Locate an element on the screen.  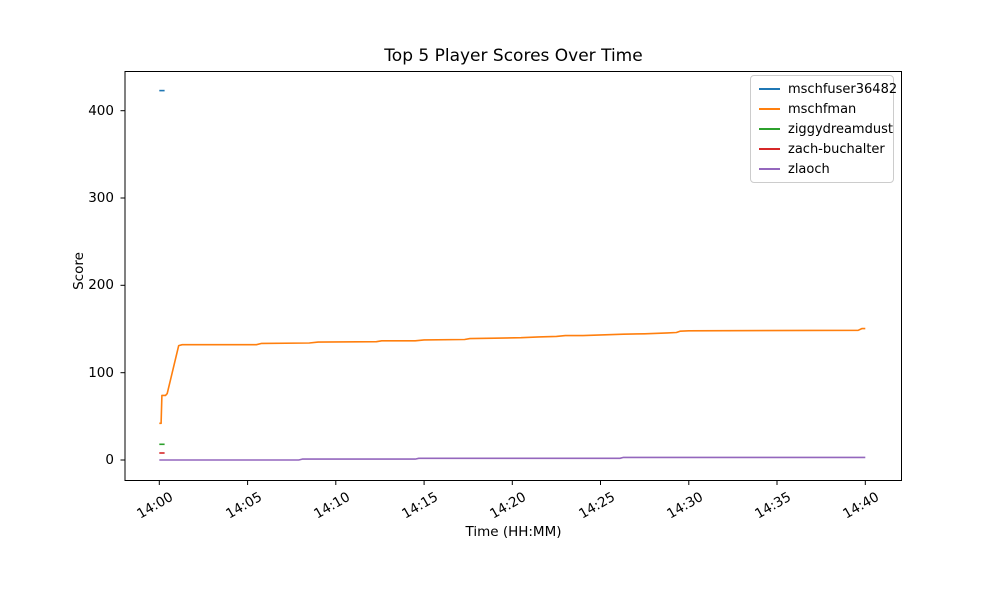
y-tick-label: 400 is located at coordinates (101, 110).